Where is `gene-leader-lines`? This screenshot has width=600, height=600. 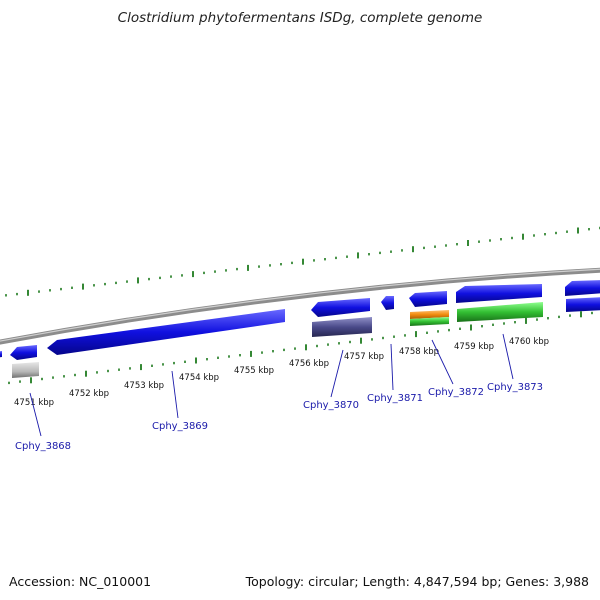 gene-leader-lines is located at coordinates (271, 385).